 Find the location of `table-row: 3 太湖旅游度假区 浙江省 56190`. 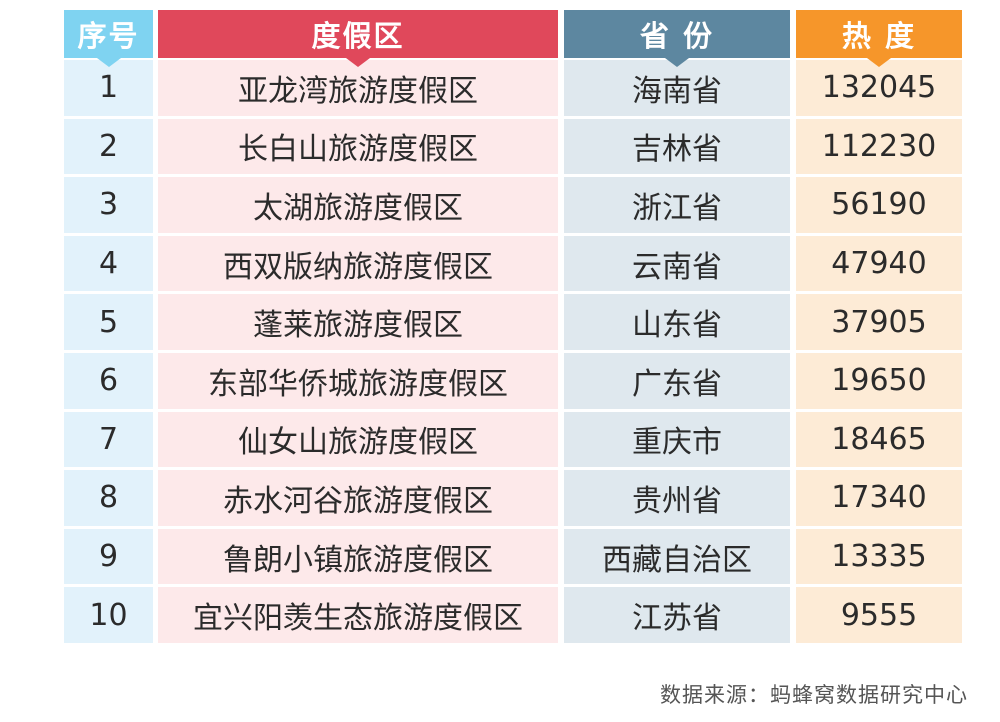

table-row: 3 太湖旅游度假区 浙江省 56190 is located at coordinates (513, 206).